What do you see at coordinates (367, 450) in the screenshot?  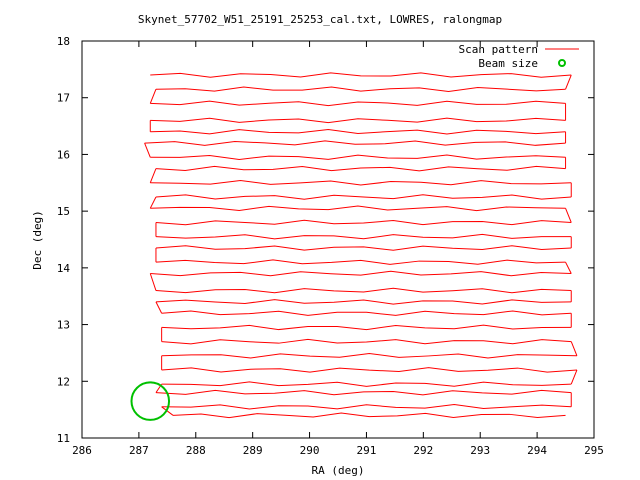 I see `x-tick-label: 291` at bounding box center [367, 450].